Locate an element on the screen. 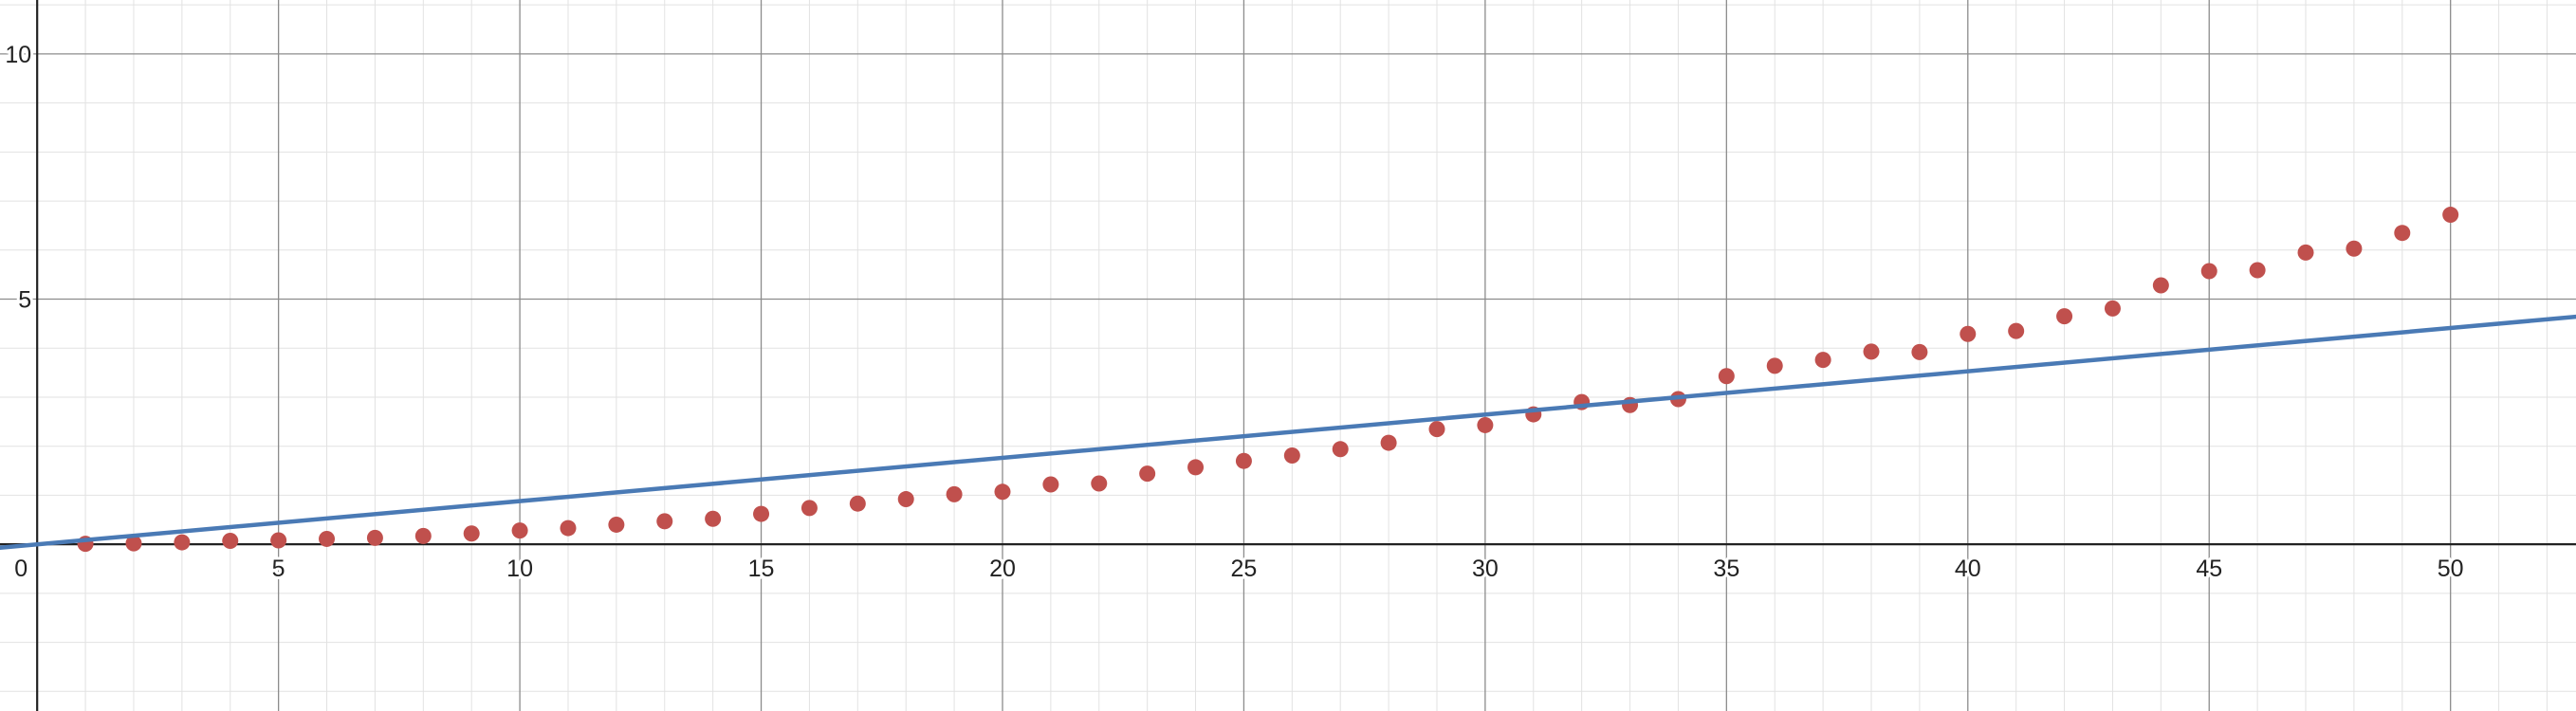  x-tick-label: 15 is located at coordinates (761, 569).